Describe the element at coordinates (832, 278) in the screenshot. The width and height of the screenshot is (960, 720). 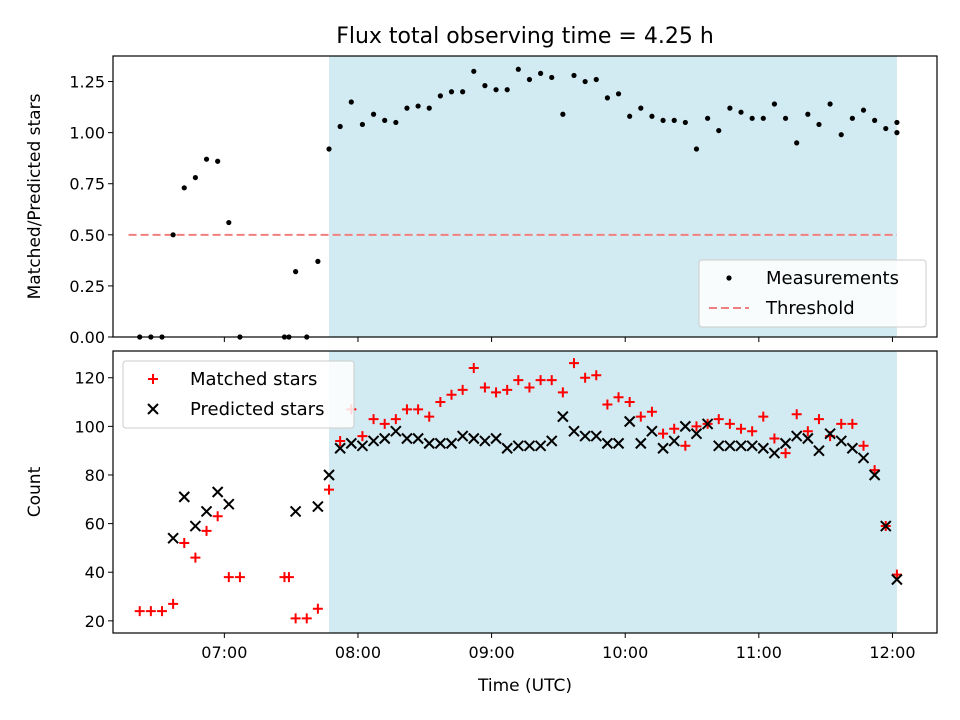
I see `legend-label: Measurements` at that location.